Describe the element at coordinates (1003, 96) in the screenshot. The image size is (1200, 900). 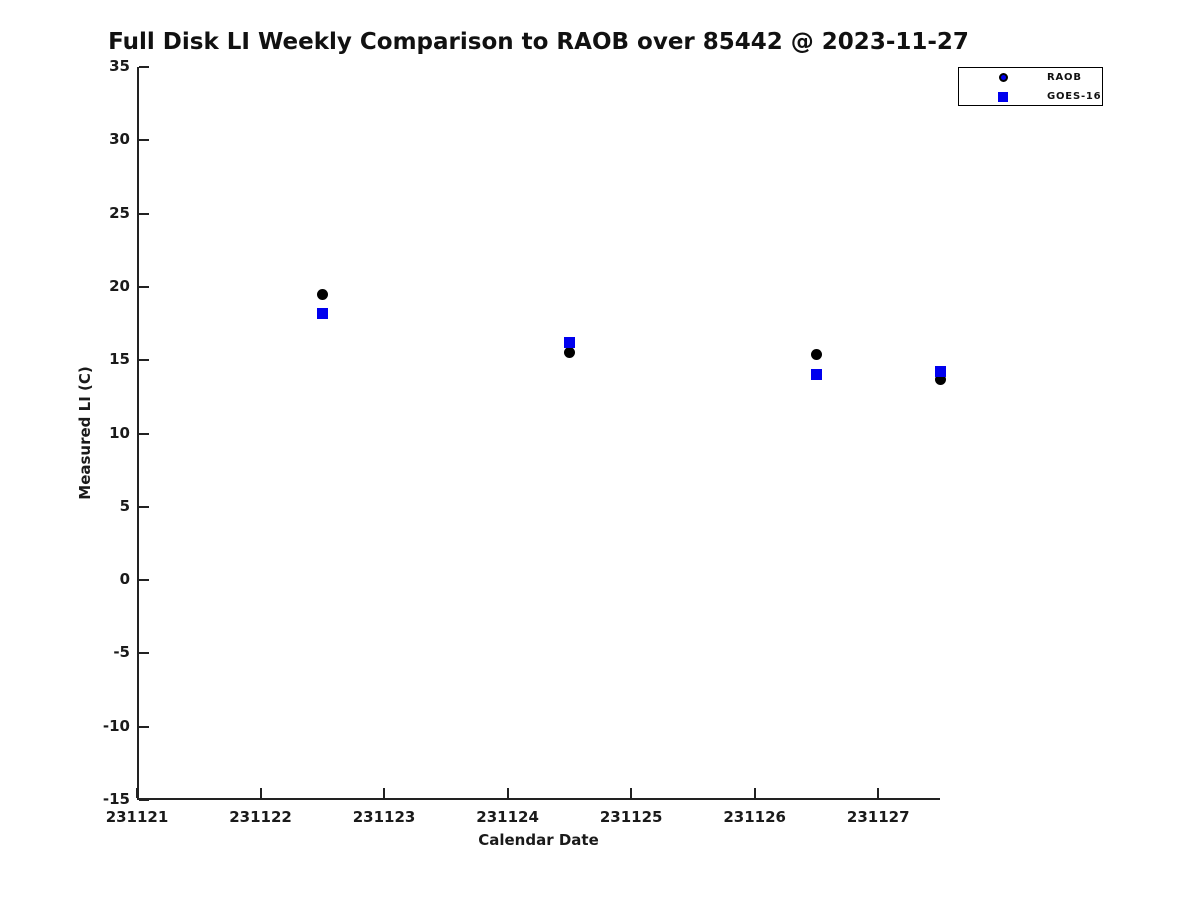
I see `goes-16-square-icon` at that location.